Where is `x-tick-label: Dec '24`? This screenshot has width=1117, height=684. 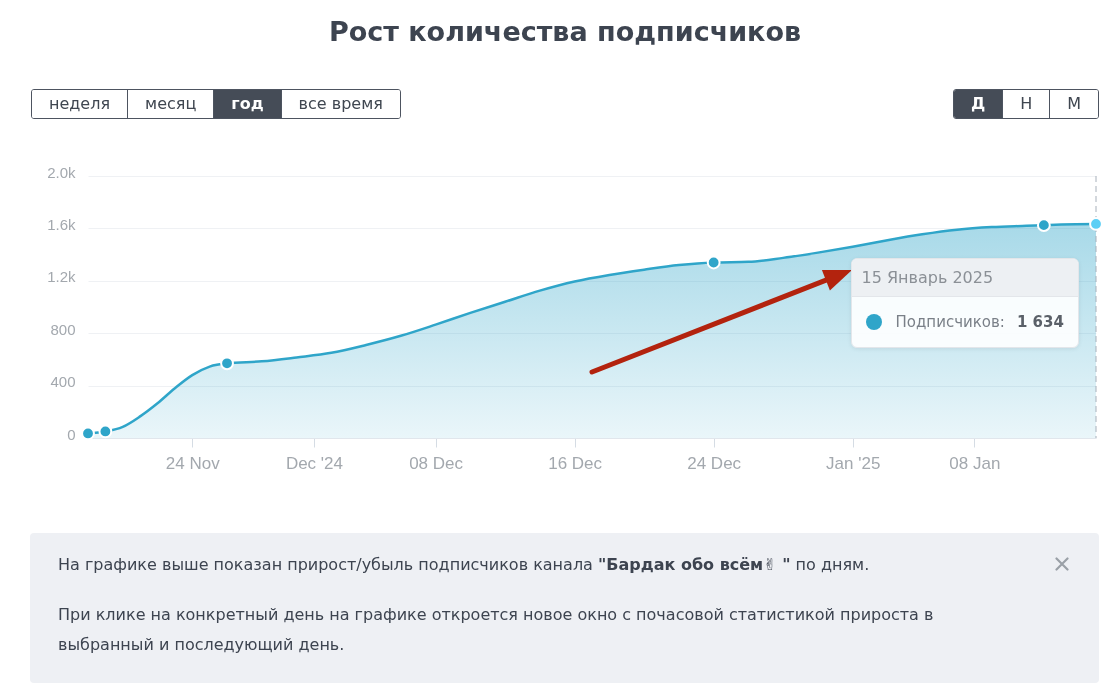 x-tick-label: Dec '24 is located at coordinates (314, 462).